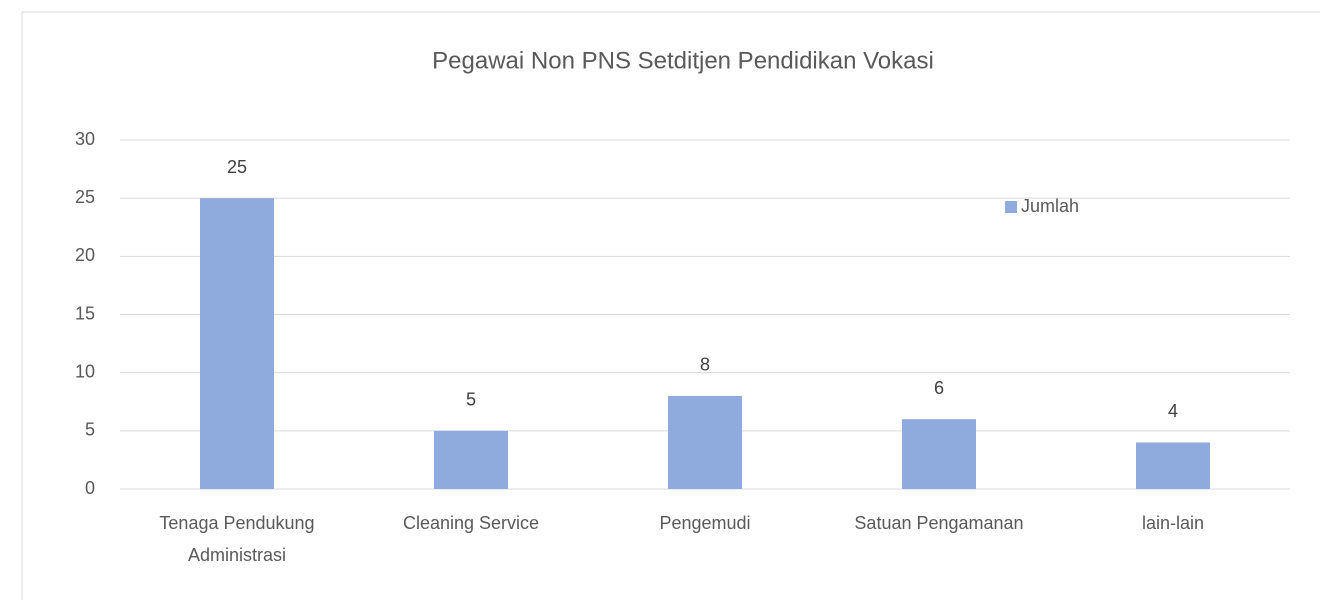 The width and height of the screenshot is (1320, 600). Describe the element at coordinates (471, 523) in the screenshot. I see `x-tick-label: Cleaning Service` at that location.